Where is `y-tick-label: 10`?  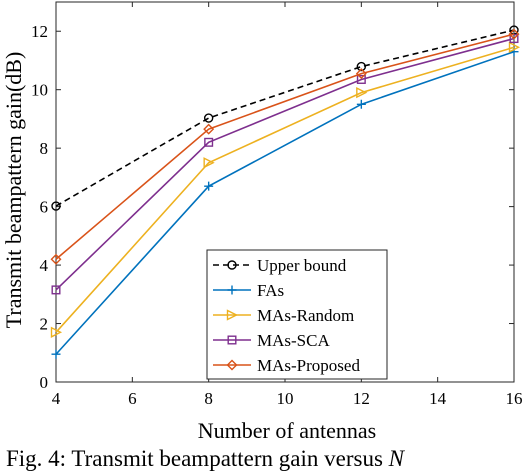
y-tick-label: 10 is located at coordinates (39, 90).